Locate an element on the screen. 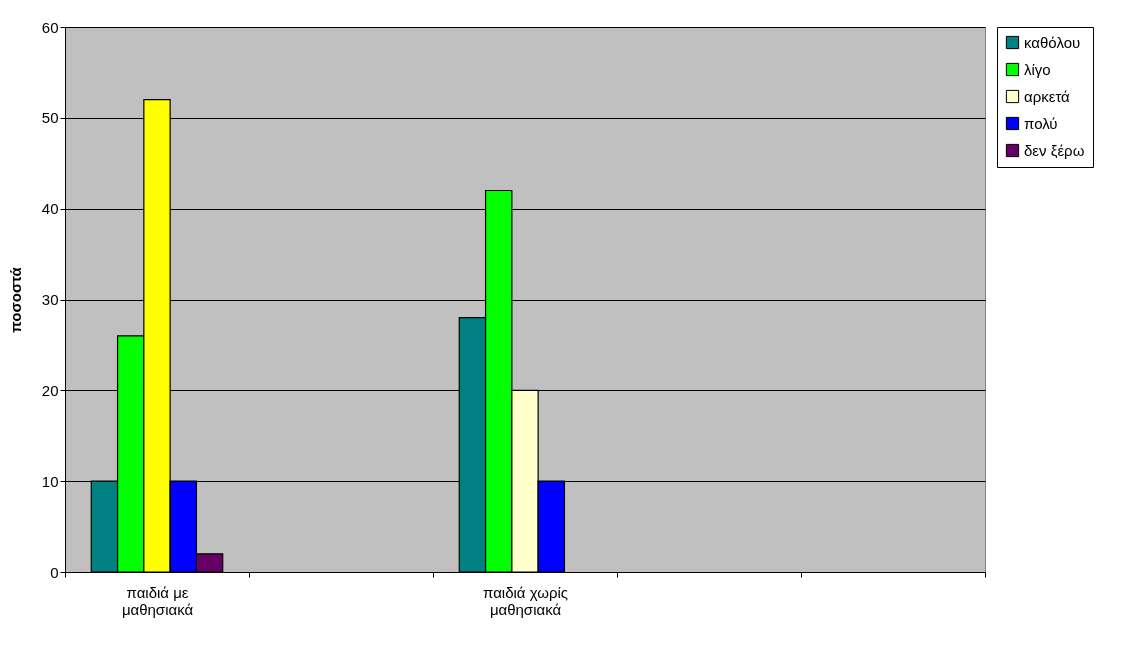 Image resolution: width=1125 pixels, height=646 pixels. y-tick-label: 0 is located at coordinates (54, 572).